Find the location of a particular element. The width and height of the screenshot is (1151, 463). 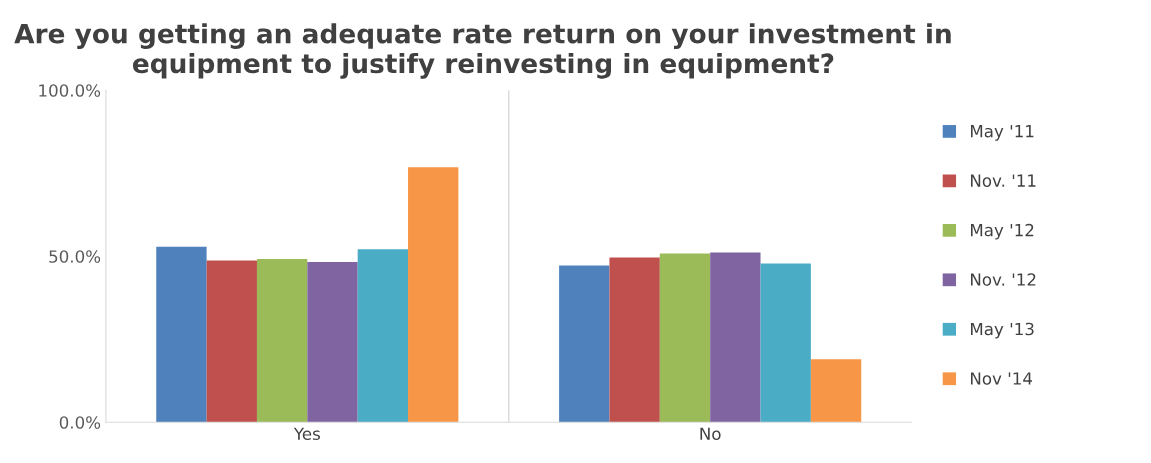

legend-label: Nov '14 is located at coordinates (1002, 378).